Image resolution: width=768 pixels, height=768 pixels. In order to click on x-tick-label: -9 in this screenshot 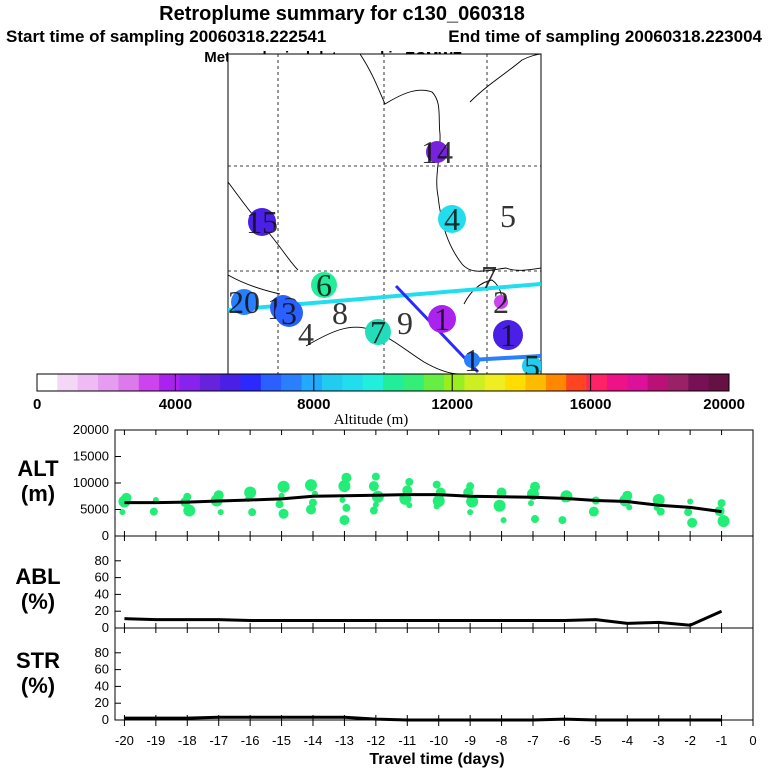, I will do `click(470, 740)`.